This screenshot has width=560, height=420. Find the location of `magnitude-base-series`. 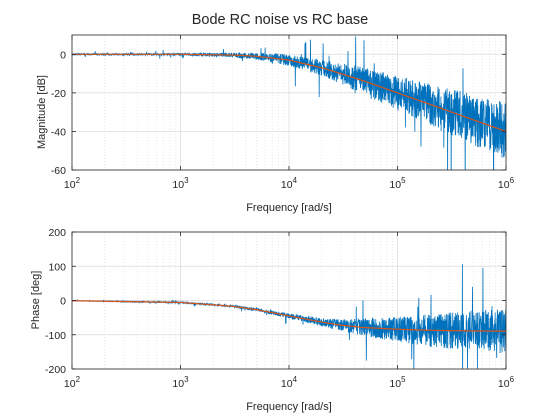

magnitude-base-series is located at coordinates (289, 92).